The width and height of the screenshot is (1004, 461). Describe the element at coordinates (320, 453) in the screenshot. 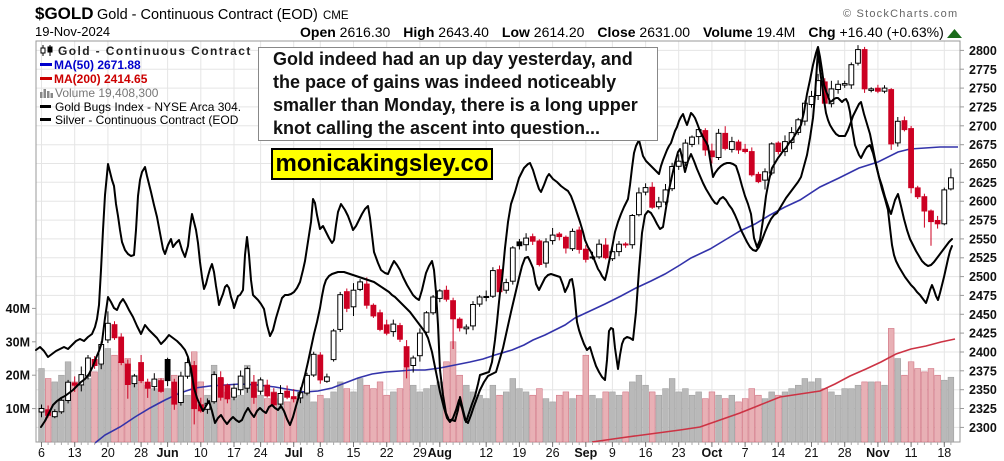

I see `svg-text: 8` at that location.